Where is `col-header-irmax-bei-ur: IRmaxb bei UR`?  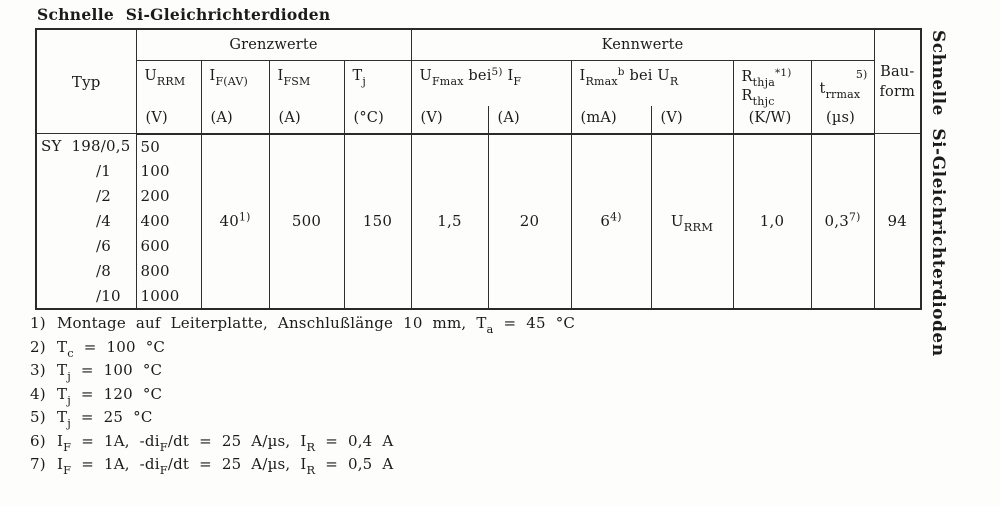
col-header-irmax-bei-ur: IRmaxb bei UR is located at coordinates (652, 82).